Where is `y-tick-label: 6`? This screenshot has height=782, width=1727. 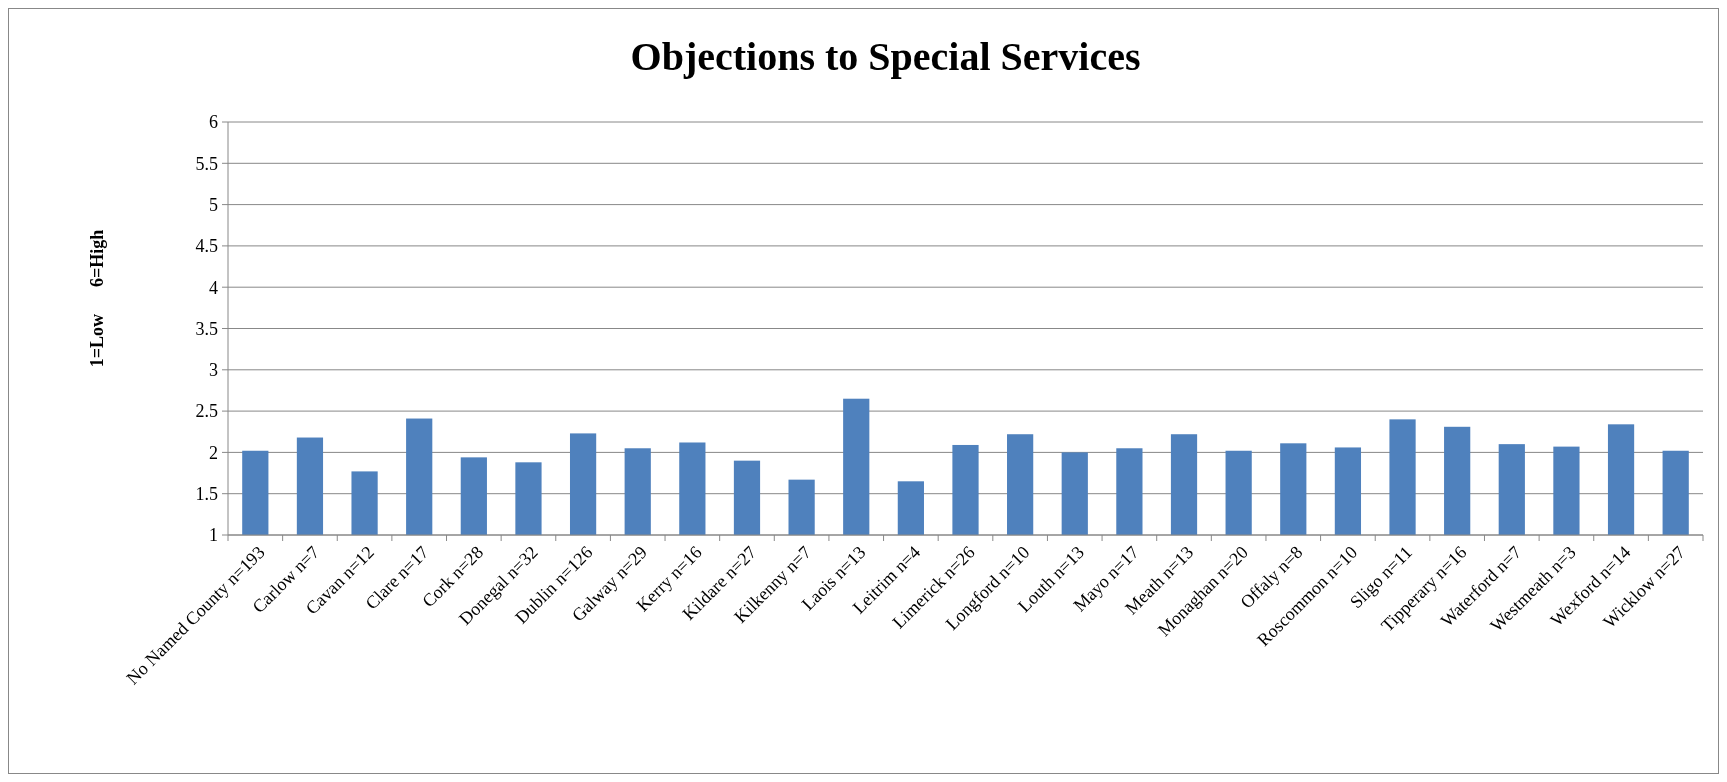 y-tick-label: 6 is located at coordinates (213, 122).